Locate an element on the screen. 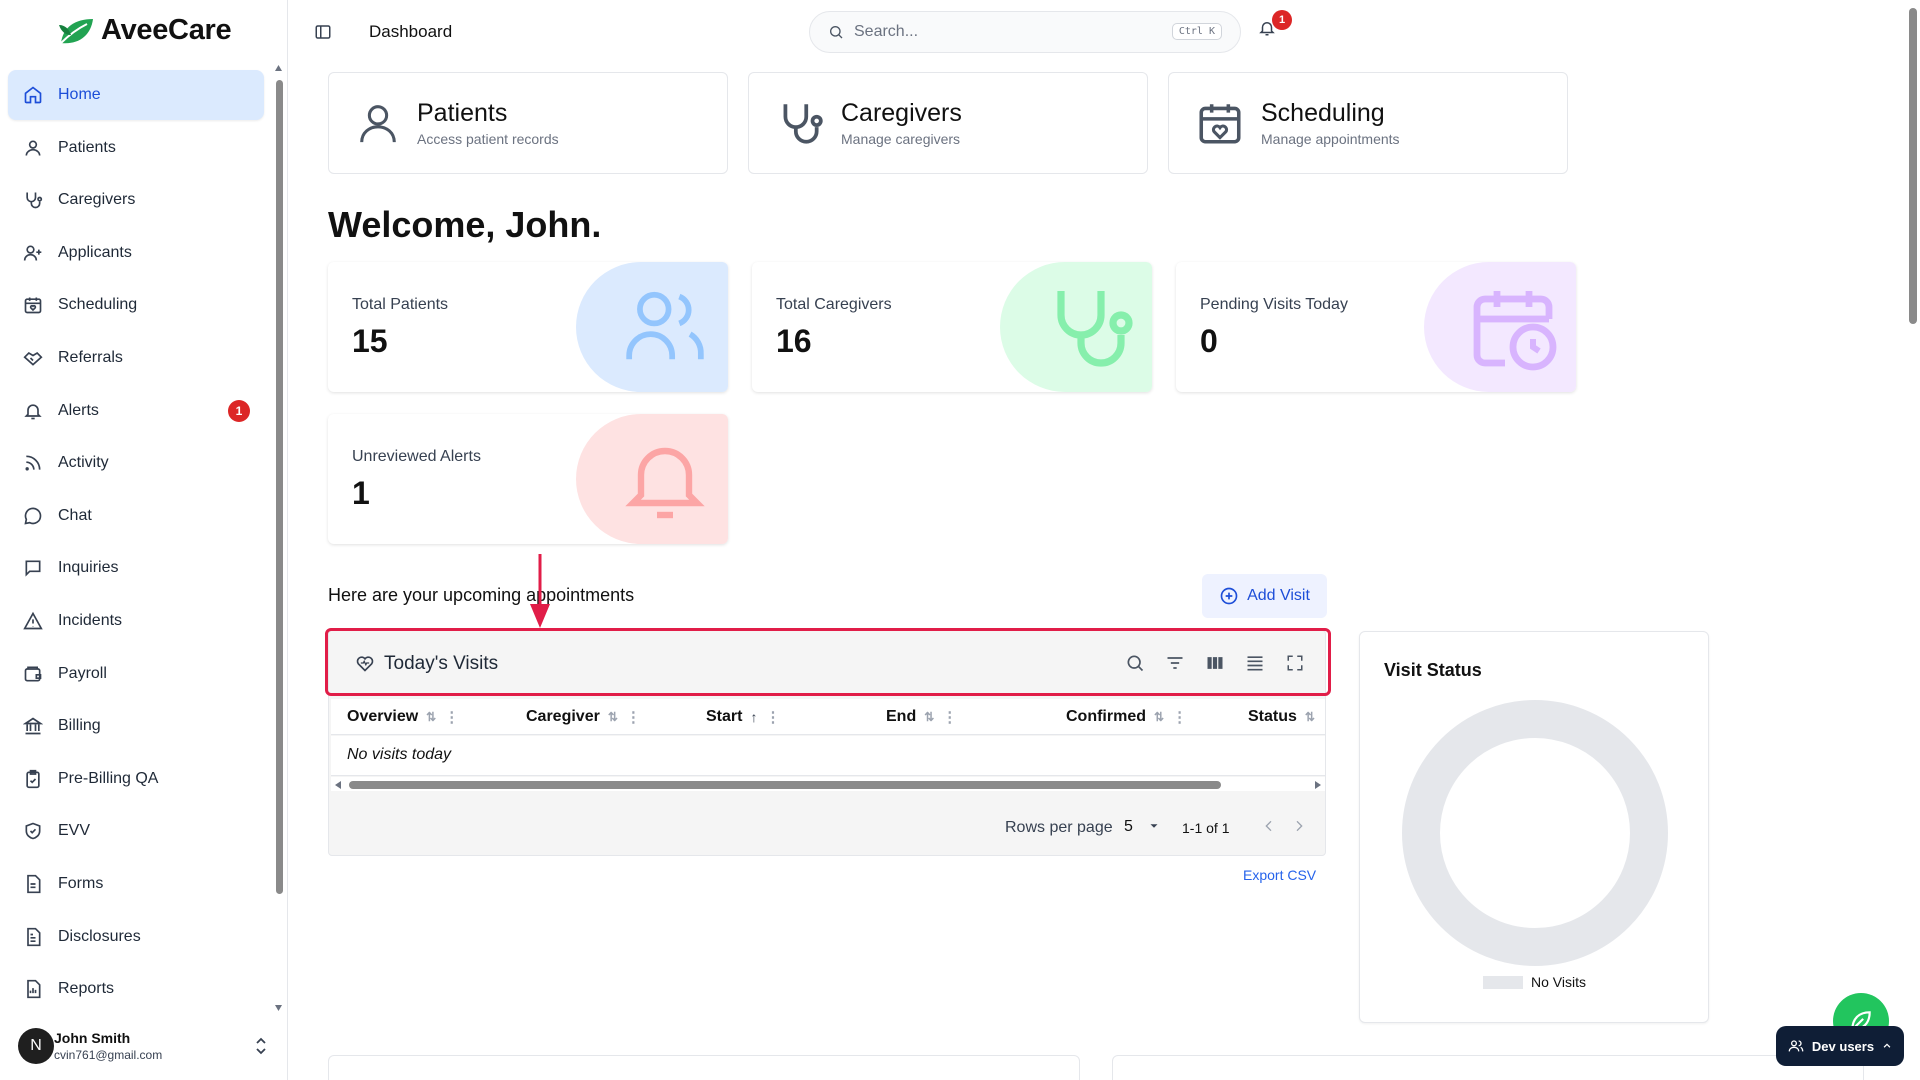 The image size is (1920, 1080). sidebar-item-label: Incidents is located at coordinates (90, 620).